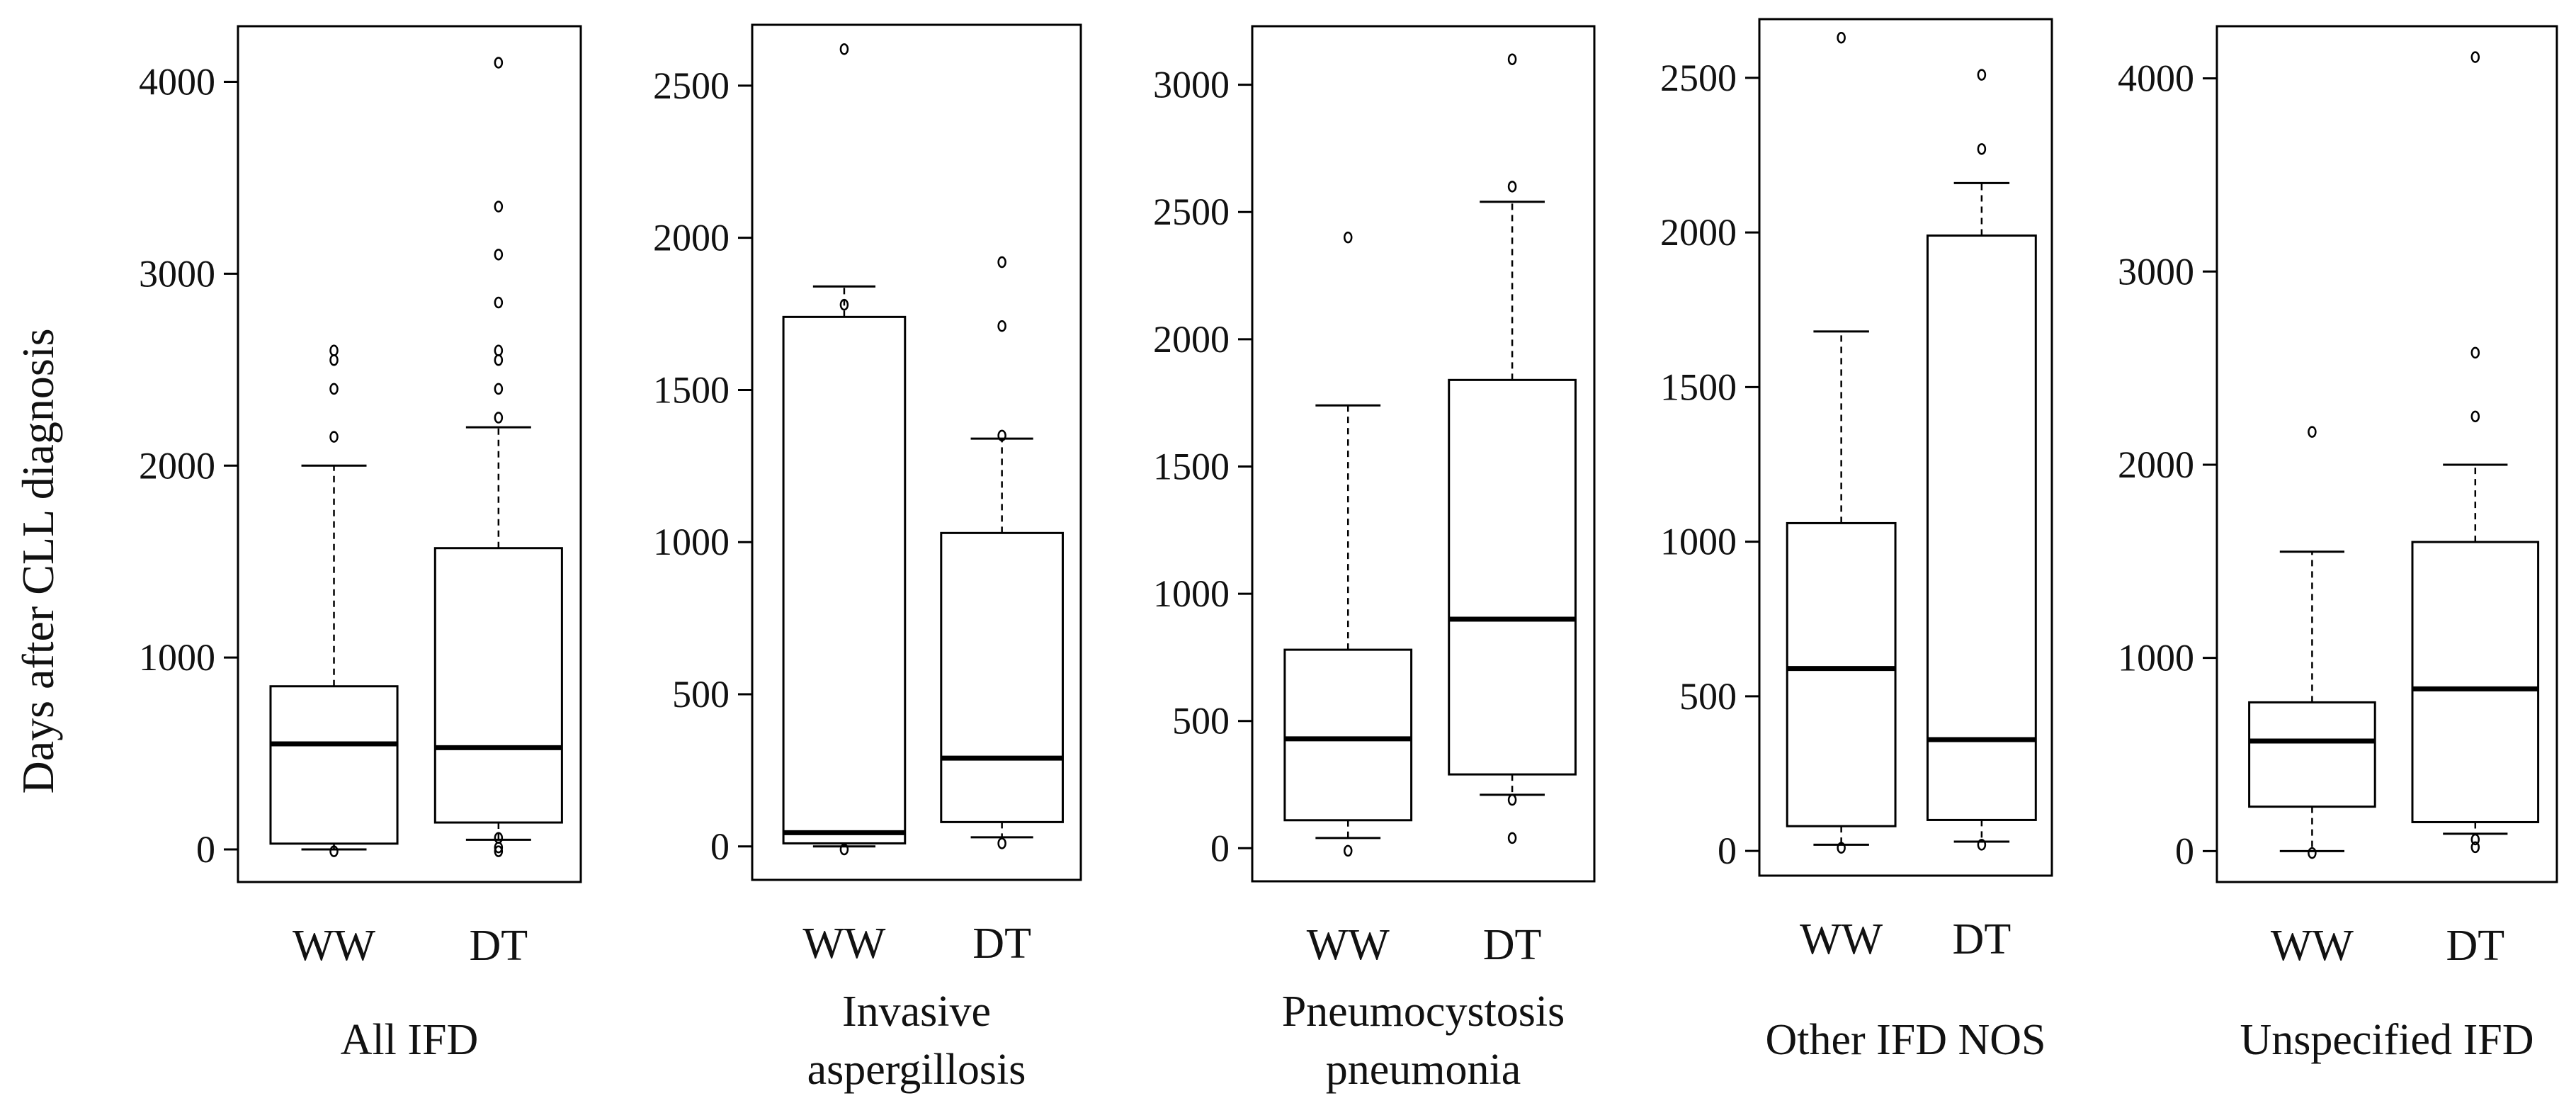 This screenshot has height=1108, width=2576. I want to click on panel-title: pneumonia, so click(1423, 1070).